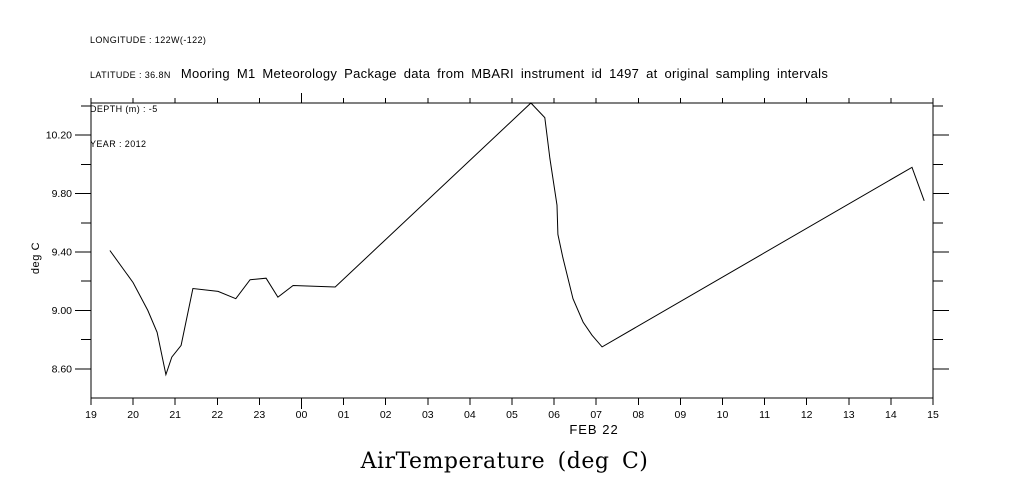  What do you see at coordinates (62, 194) in the screenshot?
I see `y-tick-label: 9.80` at bounding box center [62, 194].